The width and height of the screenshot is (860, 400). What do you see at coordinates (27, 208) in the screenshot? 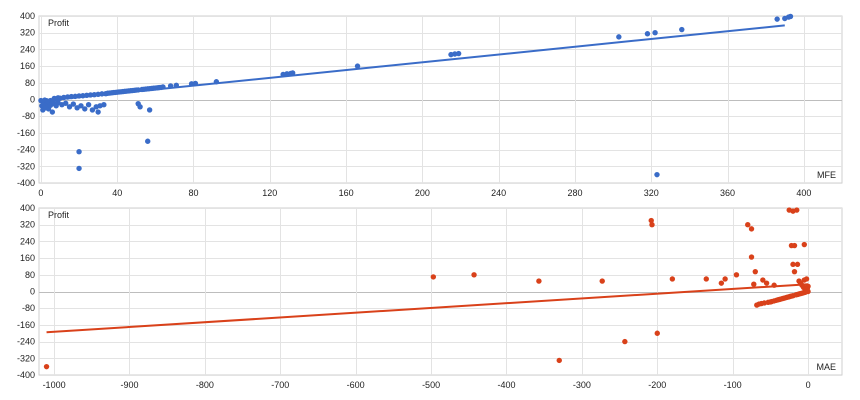
I see `chart-1-y-tick-label: 400` at bounding box center [27, 208].